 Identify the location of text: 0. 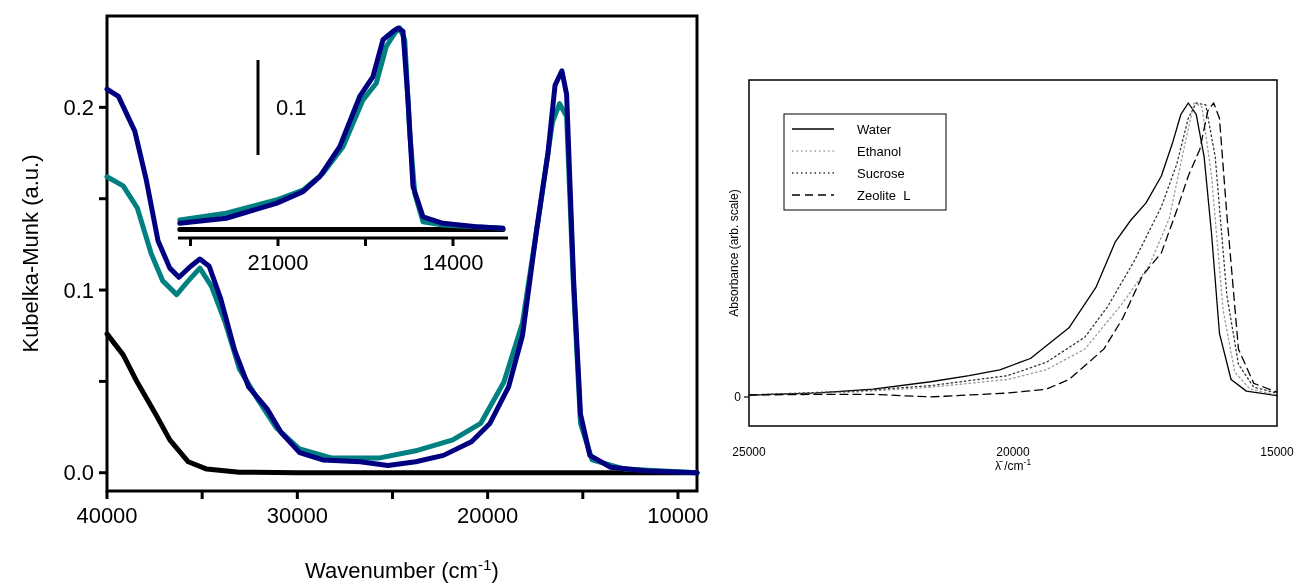
(738, 397).